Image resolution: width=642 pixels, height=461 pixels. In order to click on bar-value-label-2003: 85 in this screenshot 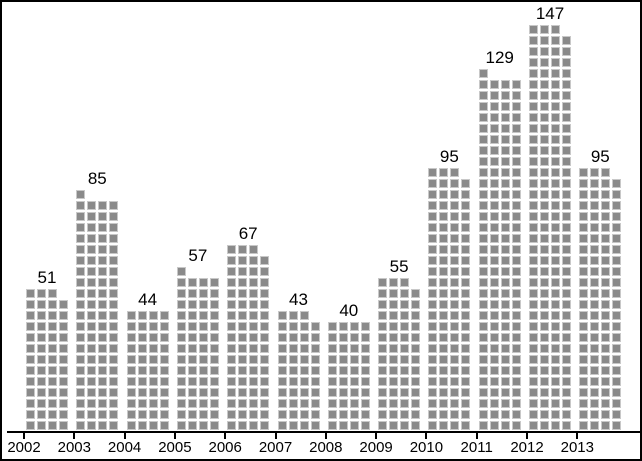, I will do `click(97, 178)`.